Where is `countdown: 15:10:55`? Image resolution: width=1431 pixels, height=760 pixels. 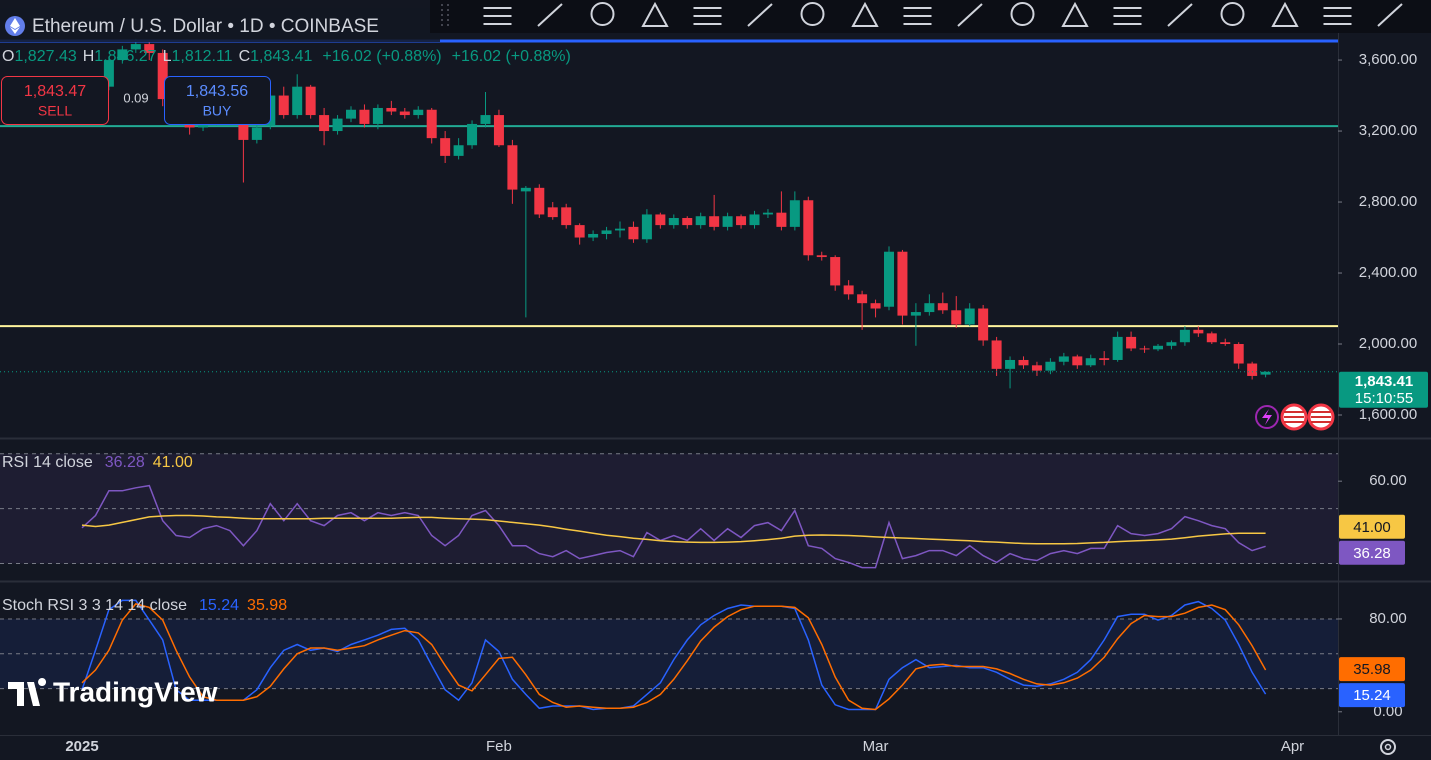 countdown: 15:10:55 is located at coordinates (1384, 398).